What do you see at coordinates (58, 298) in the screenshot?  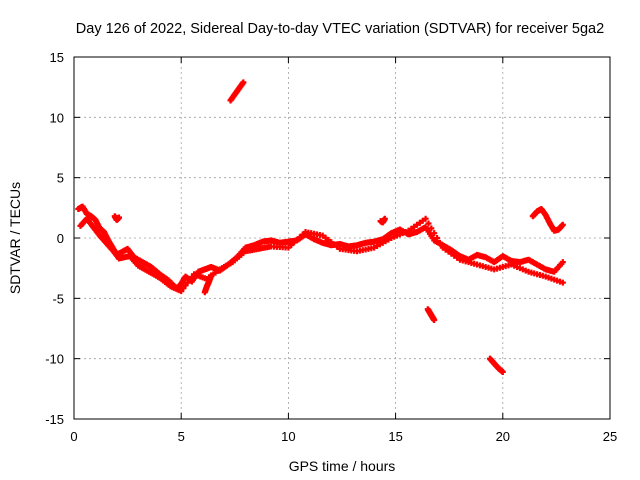 I see `y-tick-label: -5` at bounding box center [58, 298].